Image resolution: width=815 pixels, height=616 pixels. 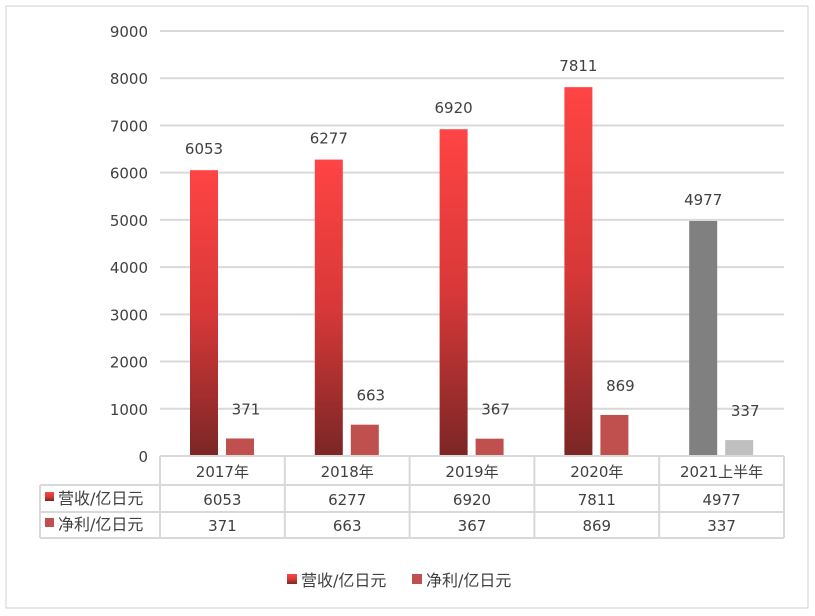 I want to click on table-cell: 6053, so click(x=222, y=500).